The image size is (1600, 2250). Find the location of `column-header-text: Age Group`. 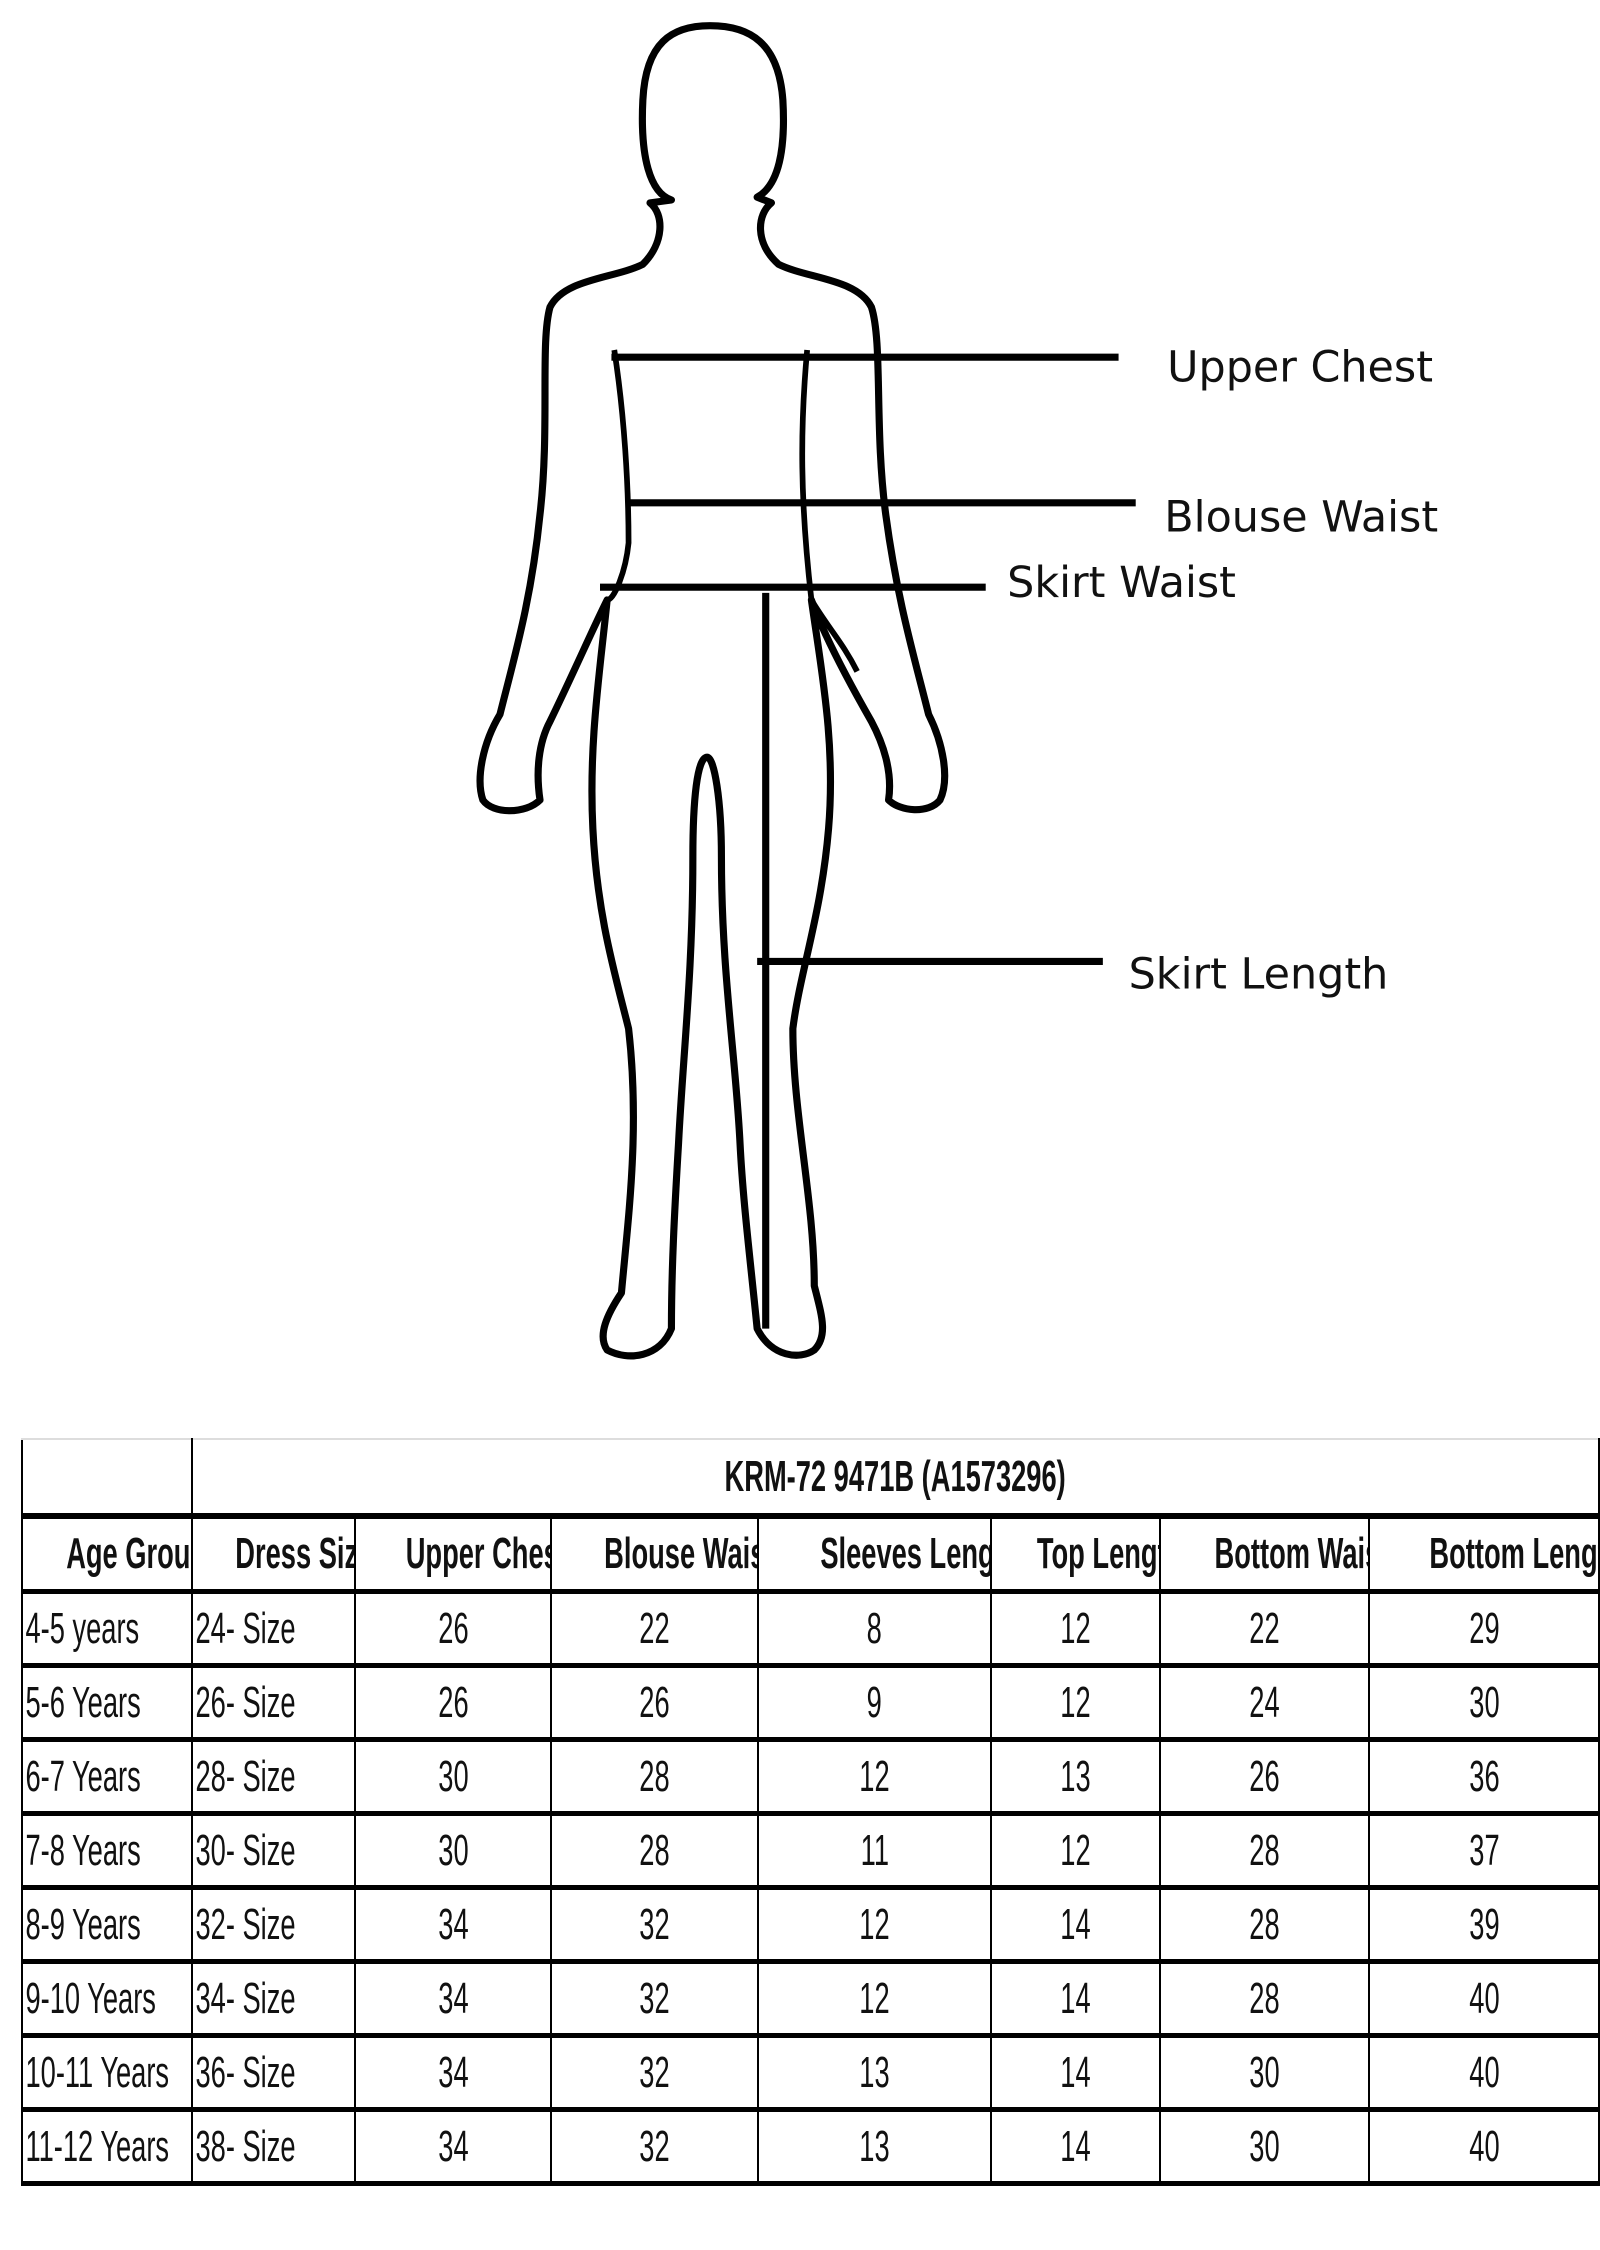

column-header-text: Age Group is located at coordinates (128, 1553).